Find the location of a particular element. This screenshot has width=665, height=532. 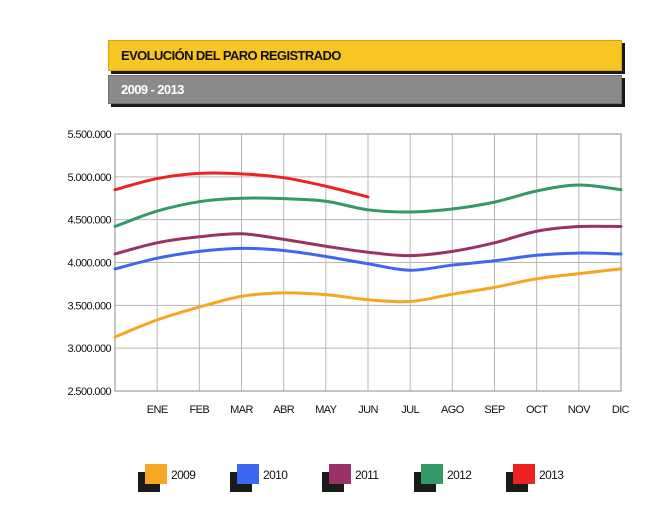

series-line-2011 is located at coordinates (368, 241).